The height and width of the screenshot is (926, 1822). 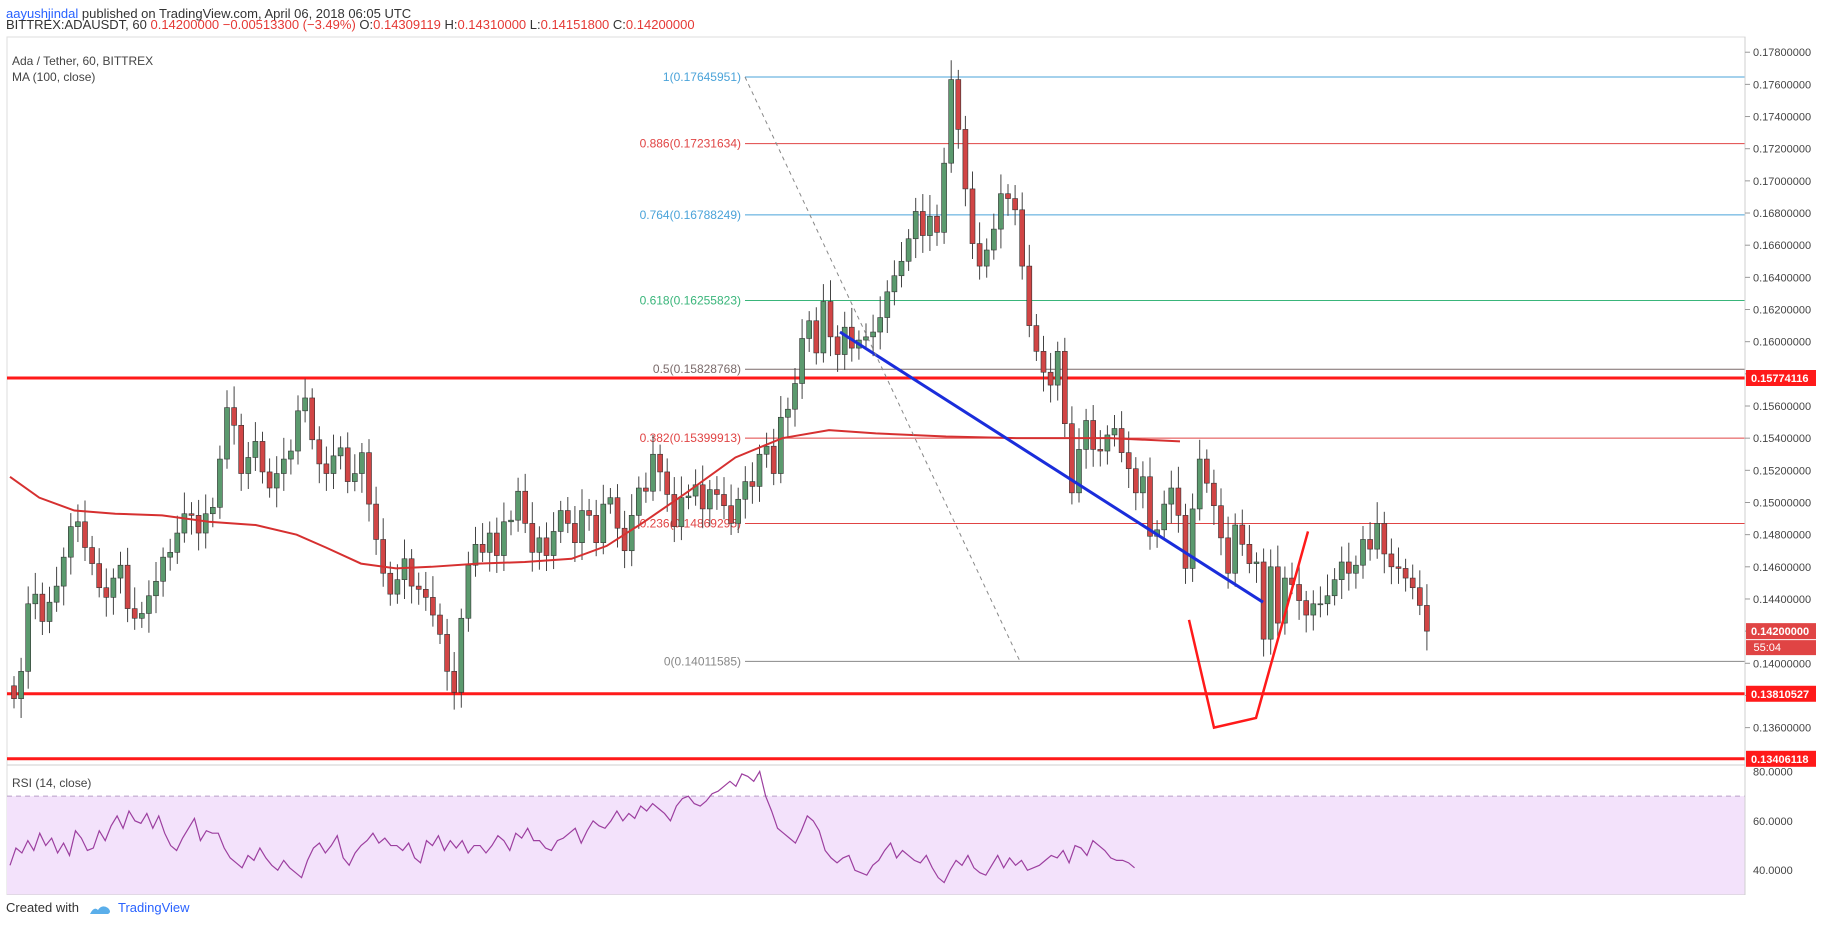 What do you see at coordinates (690, 438) in the screenshot?
I see `fib-level-label: 0.382(0.15399913)` at bounding box center [690, 438].